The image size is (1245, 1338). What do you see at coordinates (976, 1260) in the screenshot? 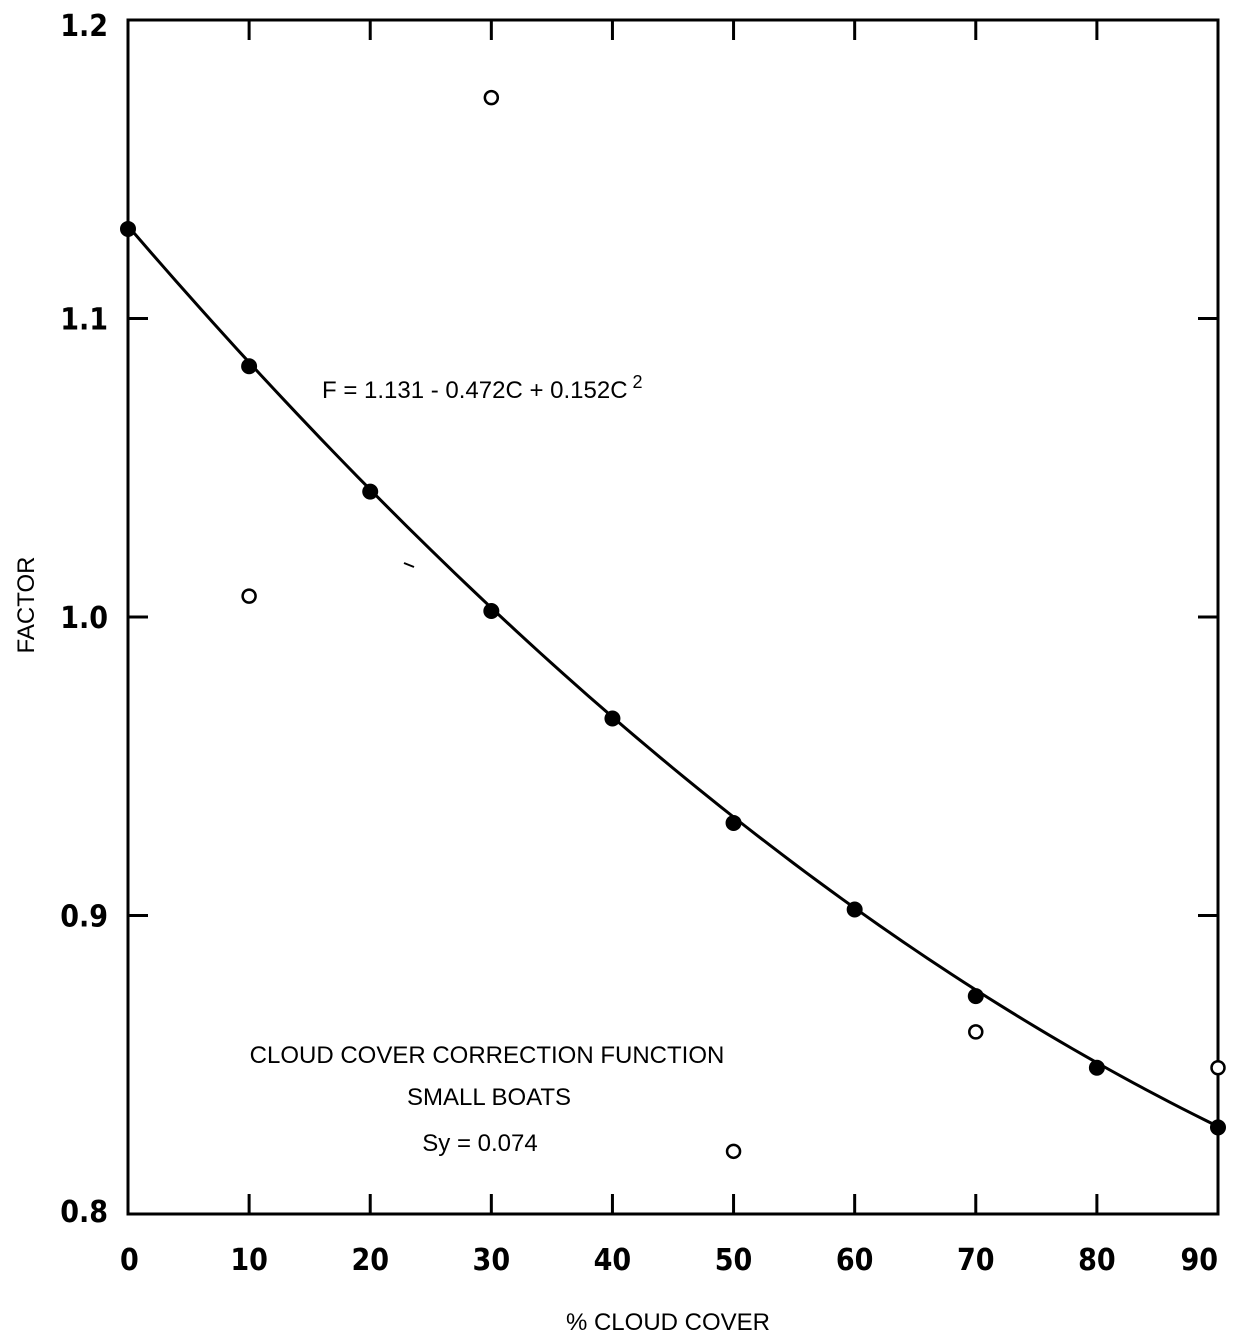
I see `x-tick-label: 70` at bounding box center [976, 1260].